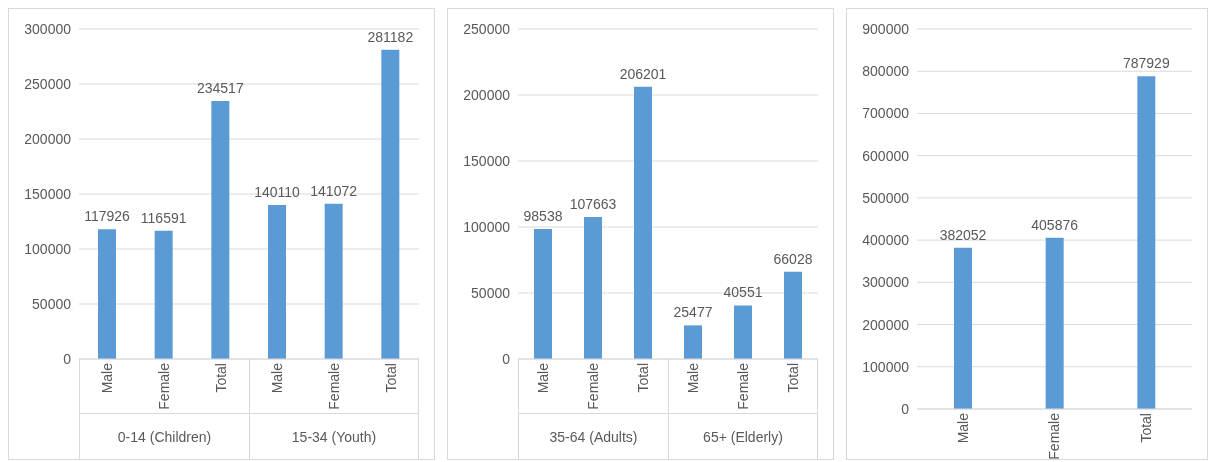 This screenshot has height=462, width=1211. Describe the element at coordinates (593, 203) in the screenshot. I see `data-label: 107663` at that location.